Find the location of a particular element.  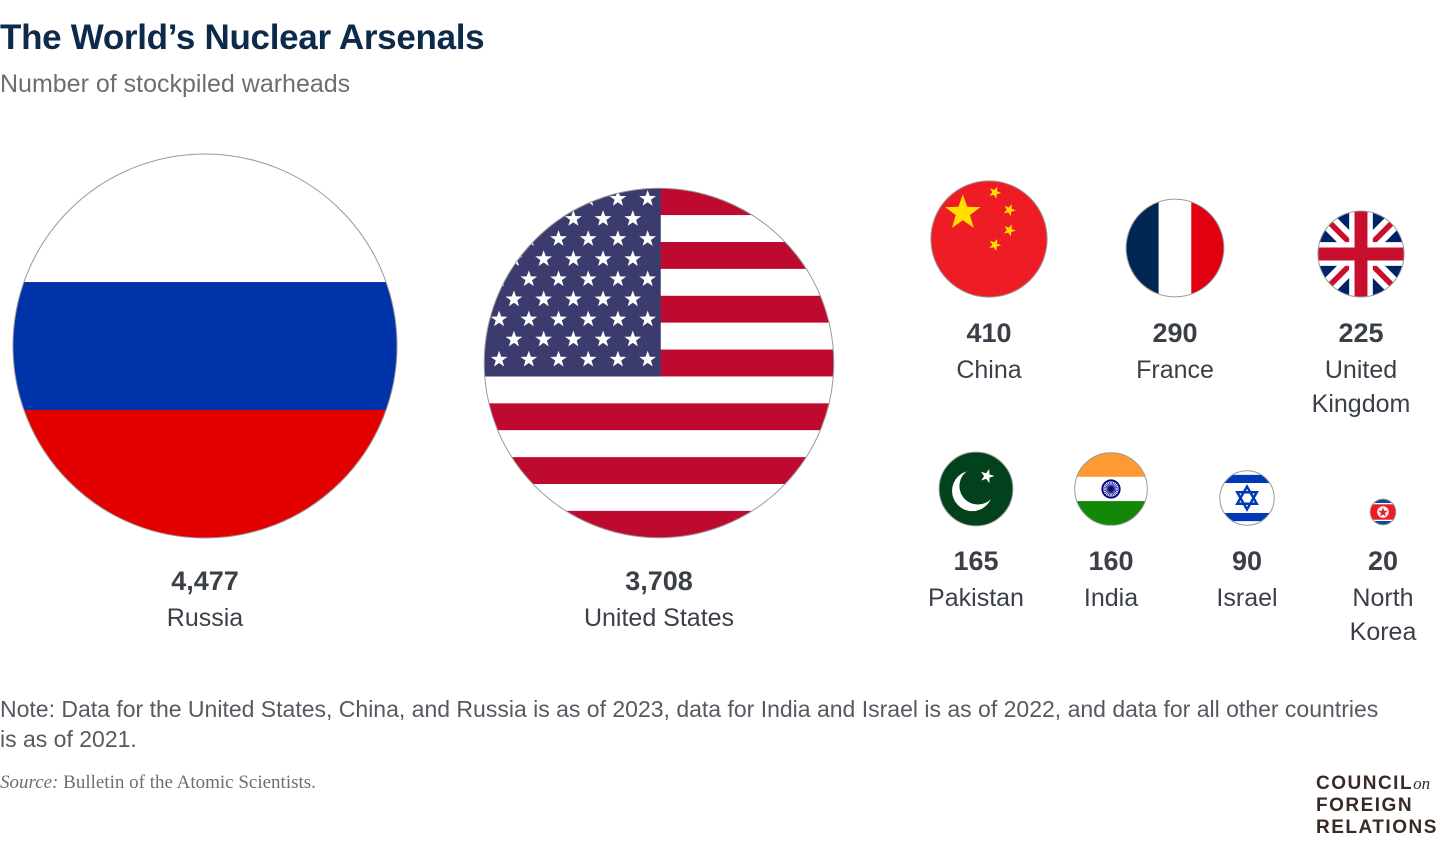

bubble-uk is located at coordinates (1361, 254).